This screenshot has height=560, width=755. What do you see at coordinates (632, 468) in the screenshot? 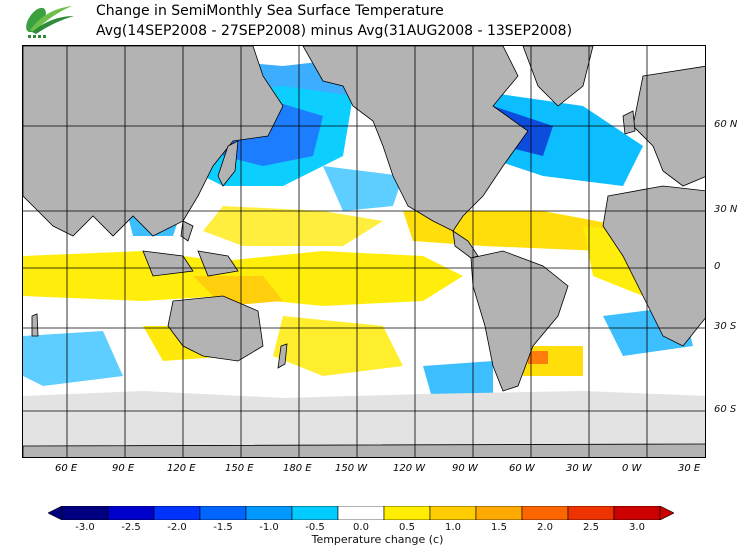
I see `lon-label: 0 W` at bounding box center [632, 468].